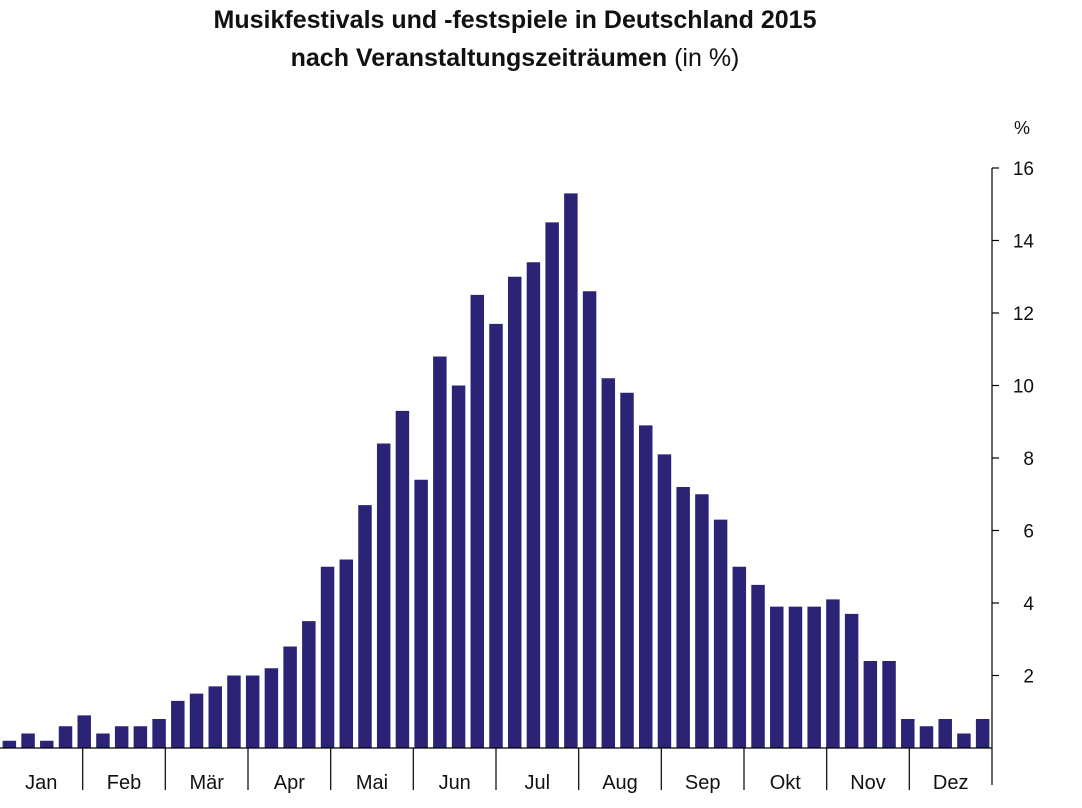 Image resolution: width=1082 pixels, height=808 pixels. What do you see at coordinates (1028, 459) in the screenshot?
I see `y-tick-label: 8` at bounding box center [1028, 459].